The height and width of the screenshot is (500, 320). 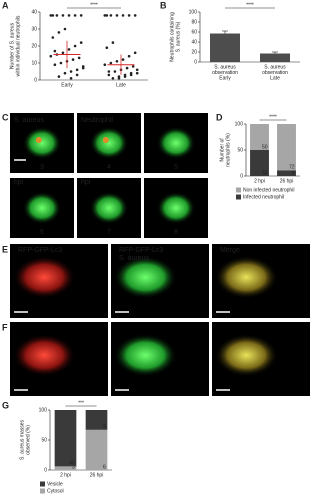 I want to click on panel-letter: G, so click(x=5, y=405).